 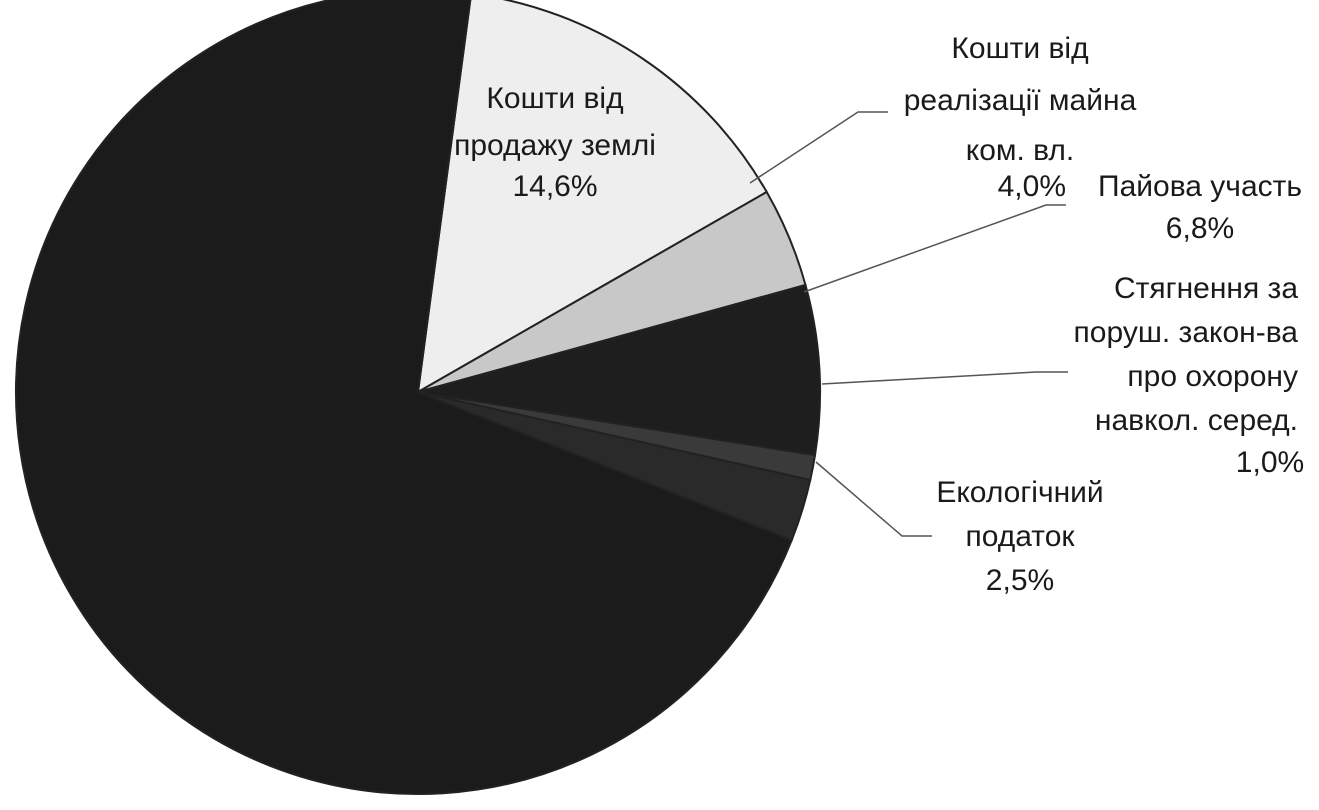 What do you see at coordinates (1196, 420) in the screenshot?
I see `slice-label: навкол. серед.` at bounding box center [1196, 420].